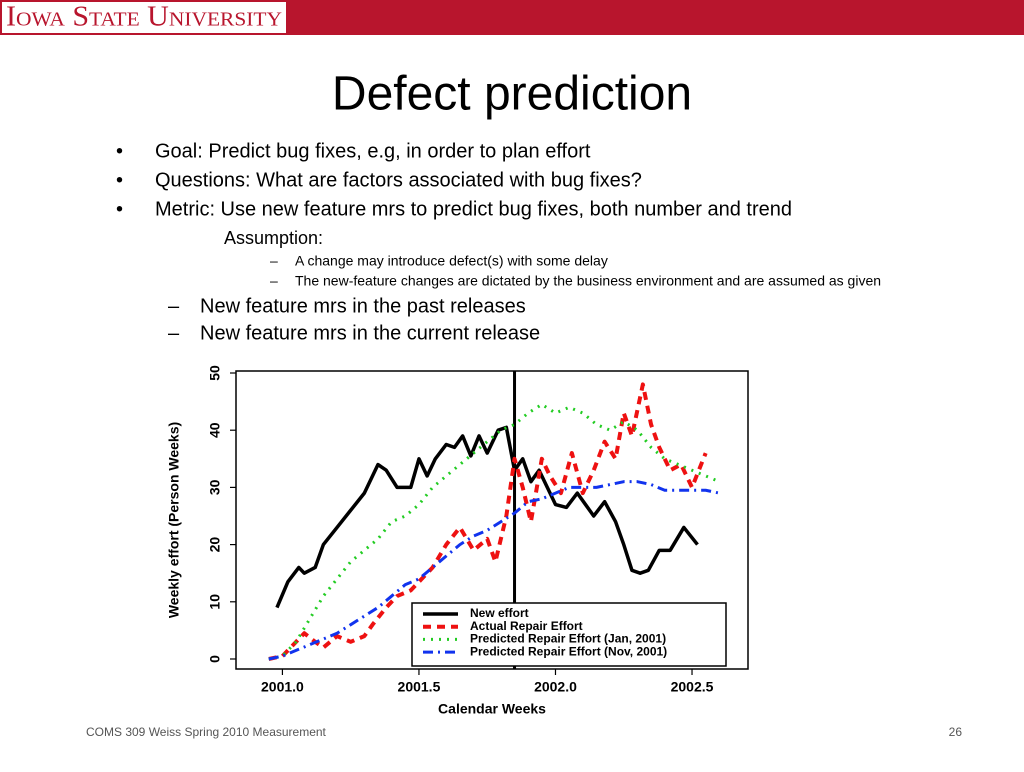 Image resolution: width=1024 pixels, height=772 pixels. What do you see at coordinates (512, 94) in the screenshot?
I see `slide-title: Defect prediction` at bounding box center [512, 94].